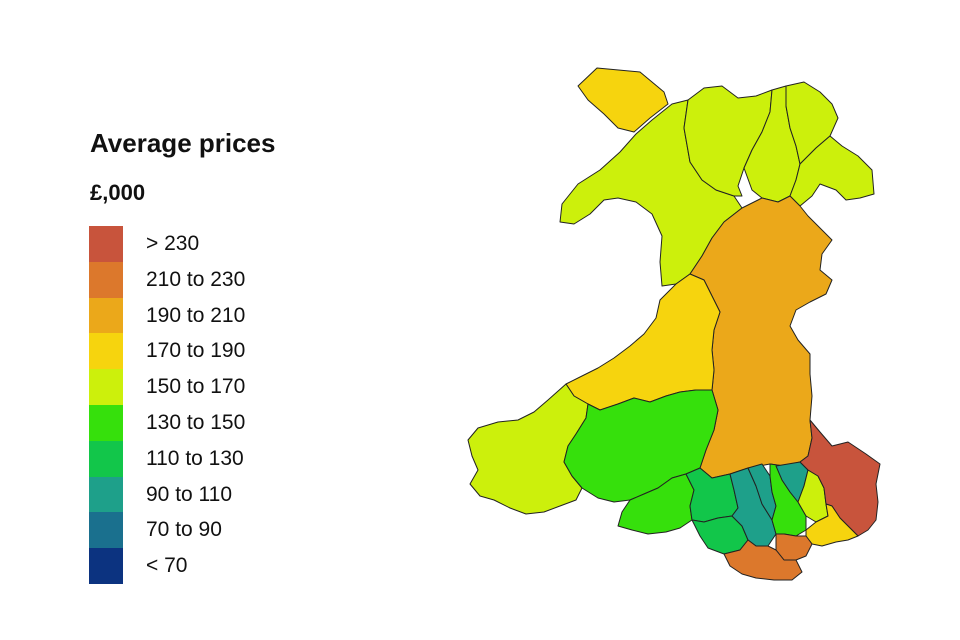  What do you see at coordinates (763, 560) in the screenshot?
I see `region-vale-of-glamorgan` at bounding box center [763, 560].